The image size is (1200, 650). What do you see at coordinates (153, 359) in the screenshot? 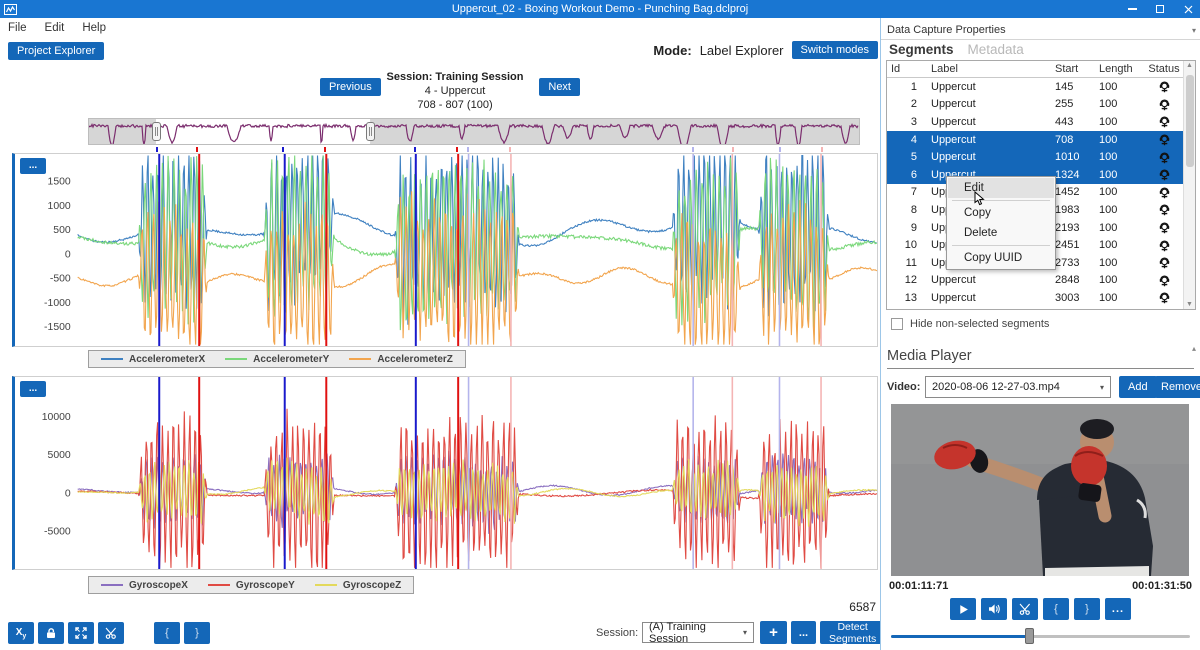
I see `legend-item-accelerometerx: AccelerometerX` at bounding box center [153, 359].